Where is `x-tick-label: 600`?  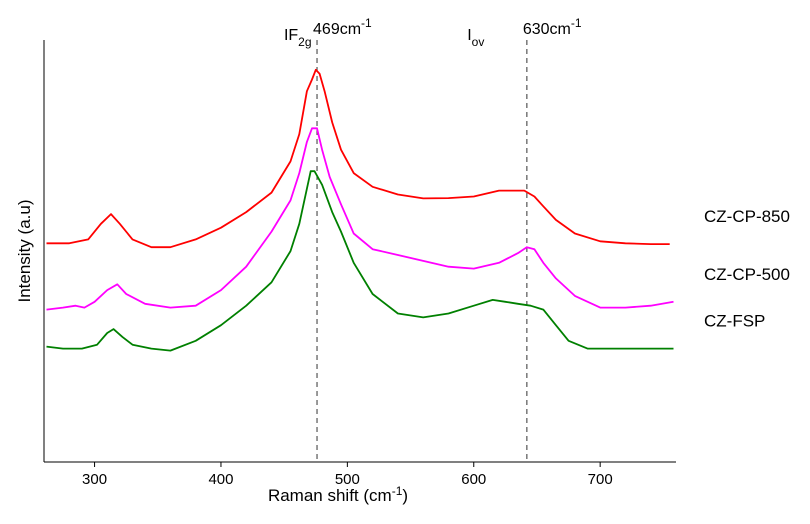 x-tick-label: 600 is located at coordinates (473, 479).